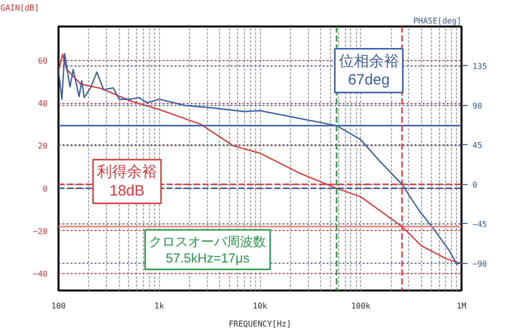  I want to click on y-tick-label: 60, so click(43, 61).